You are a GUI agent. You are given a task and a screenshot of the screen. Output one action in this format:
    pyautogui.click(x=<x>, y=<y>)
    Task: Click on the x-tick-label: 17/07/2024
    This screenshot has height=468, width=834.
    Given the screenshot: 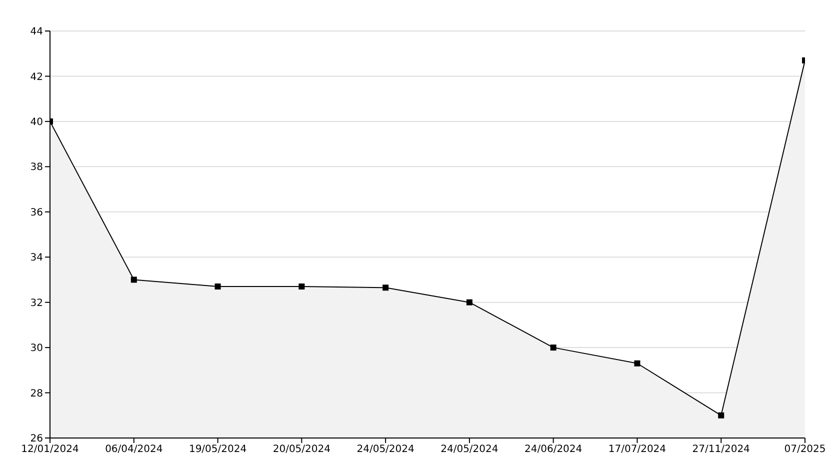 What is the action you would take?
    pyautogui.click(x=637, y=450)
    